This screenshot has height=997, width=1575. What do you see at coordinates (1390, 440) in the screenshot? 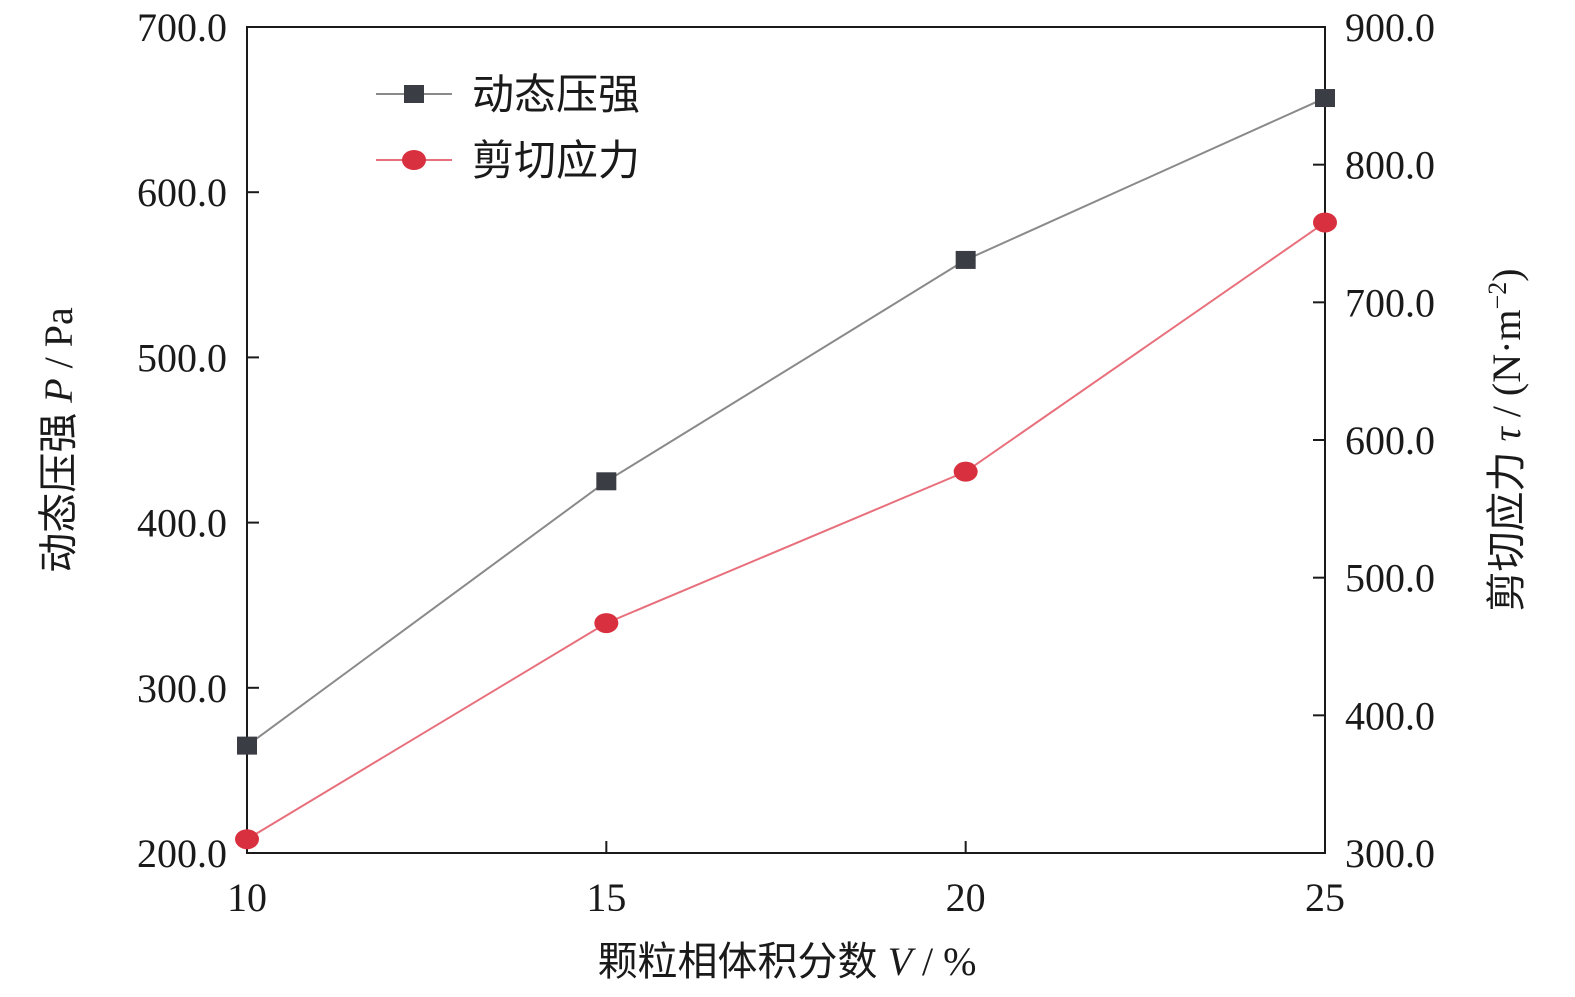
I see `y-right-tick-label: 600.0` at bounding box center [1390, 440].